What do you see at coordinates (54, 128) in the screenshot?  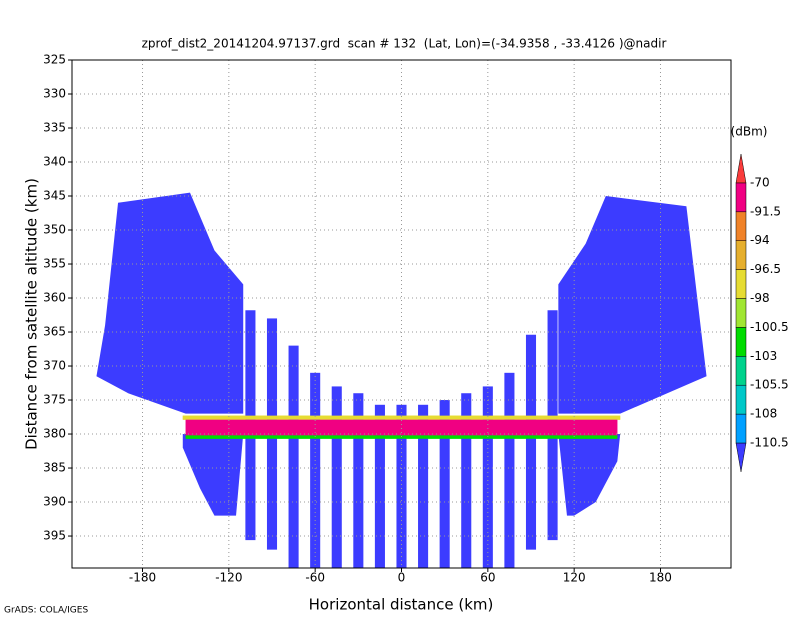 I see `y-tick-label: 335` at bounding box center [54, 128].